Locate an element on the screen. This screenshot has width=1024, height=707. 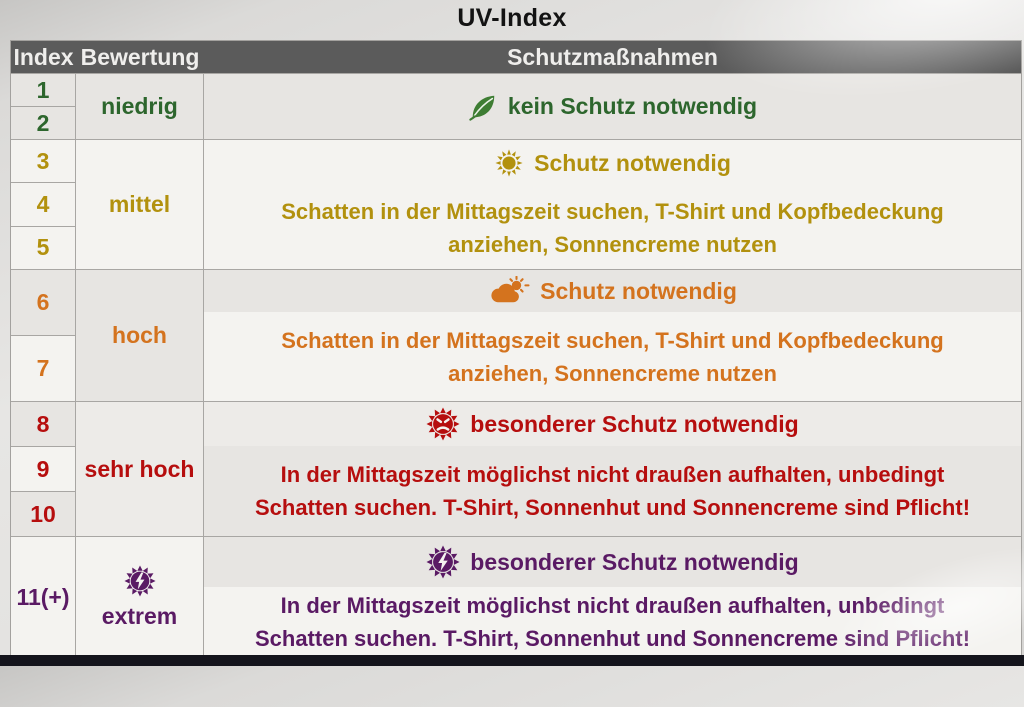
sun-cloud-icon is located at coordinates (509, 291).